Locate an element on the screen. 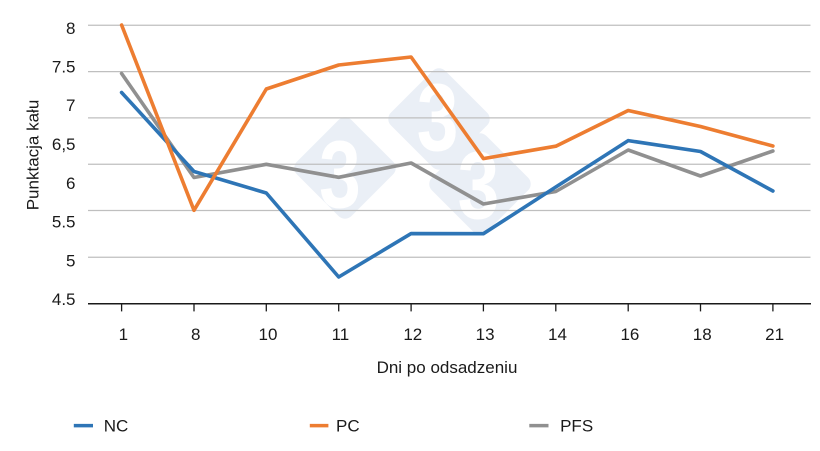  svg-text: NC is located at coordinates (116, 426).